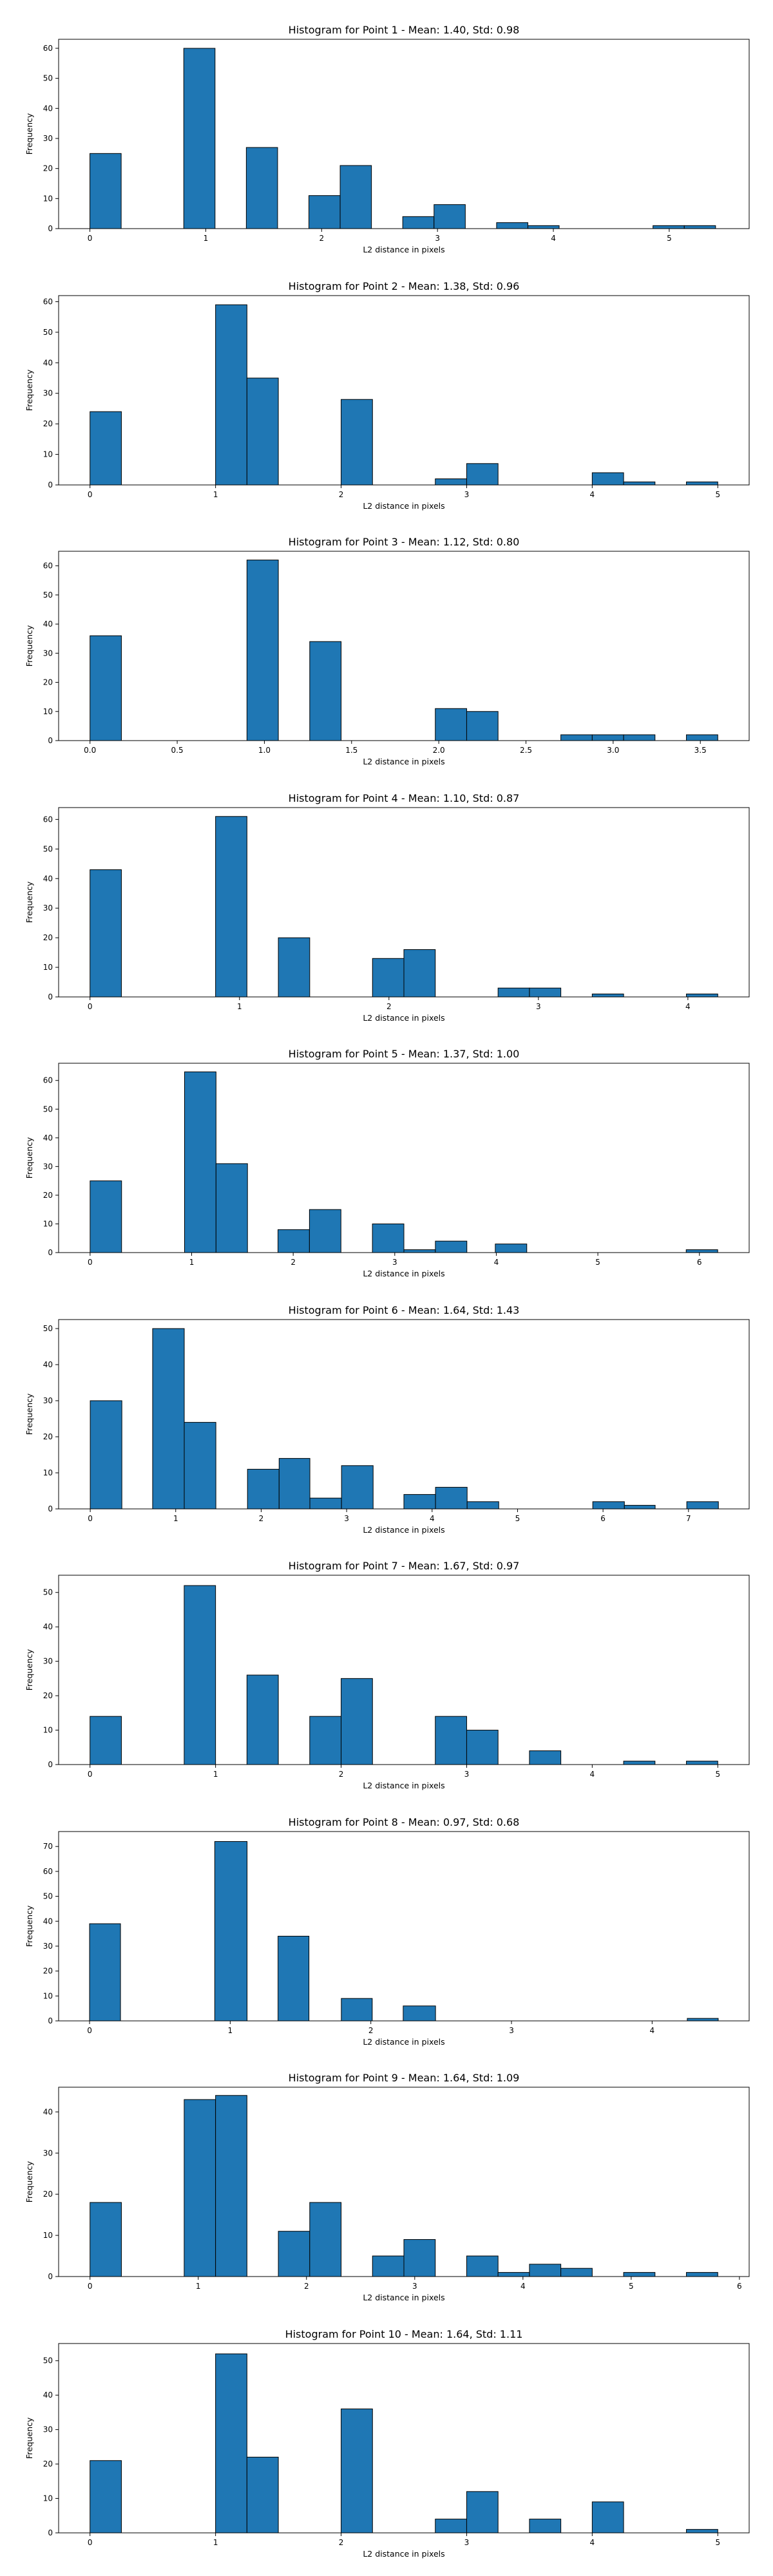 The height and width of the screenshot is (2576, 773). What do you see at coordinates (48, 1847) in the screenshot?
I see `y-tick-label: 70` at bounding box center [48, 1847].